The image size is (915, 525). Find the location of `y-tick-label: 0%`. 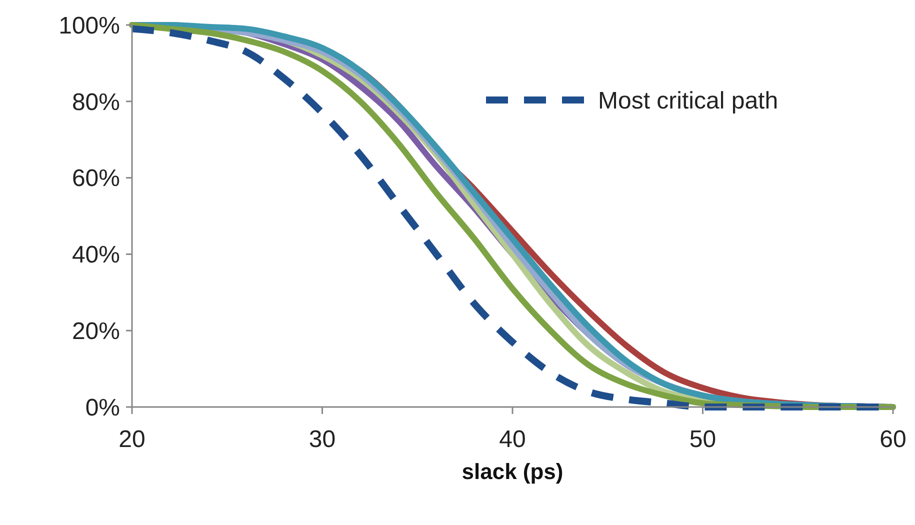

y-tick-label: 0% is located at coordinates (102, 408).